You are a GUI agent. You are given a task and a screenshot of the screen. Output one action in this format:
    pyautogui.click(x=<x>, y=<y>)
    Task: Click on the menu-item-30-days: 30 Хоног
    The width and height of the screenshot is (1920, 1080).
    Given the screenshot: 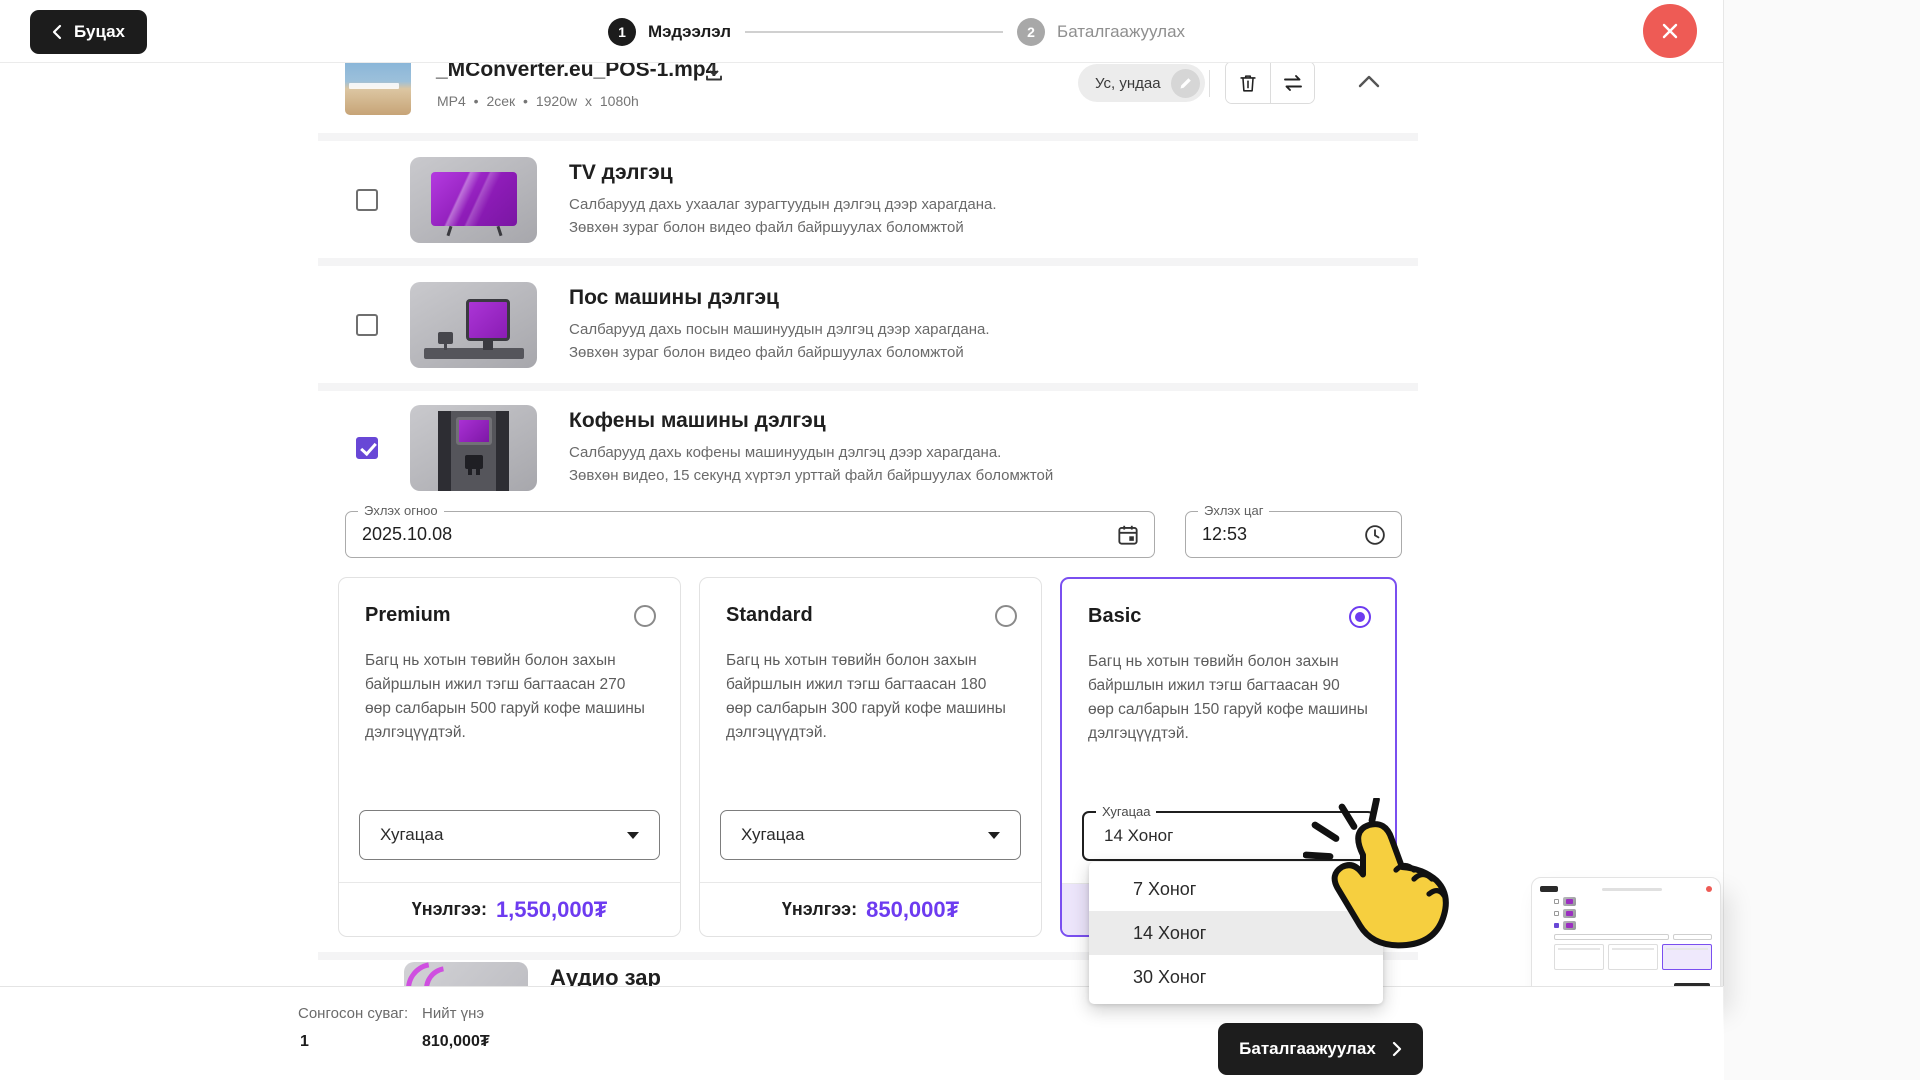 What is the action you would take?
    pyautogui.click(x=1170, y=977)
    